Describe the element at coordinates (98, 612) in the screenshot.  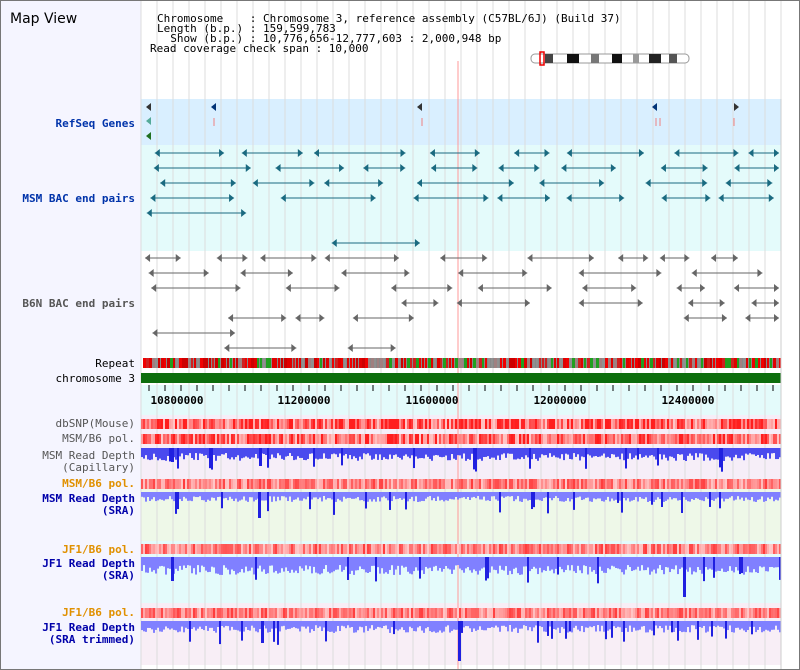
I see `track-label-jf1-b6-pol-2: JF1/B6 pol.` at that location.